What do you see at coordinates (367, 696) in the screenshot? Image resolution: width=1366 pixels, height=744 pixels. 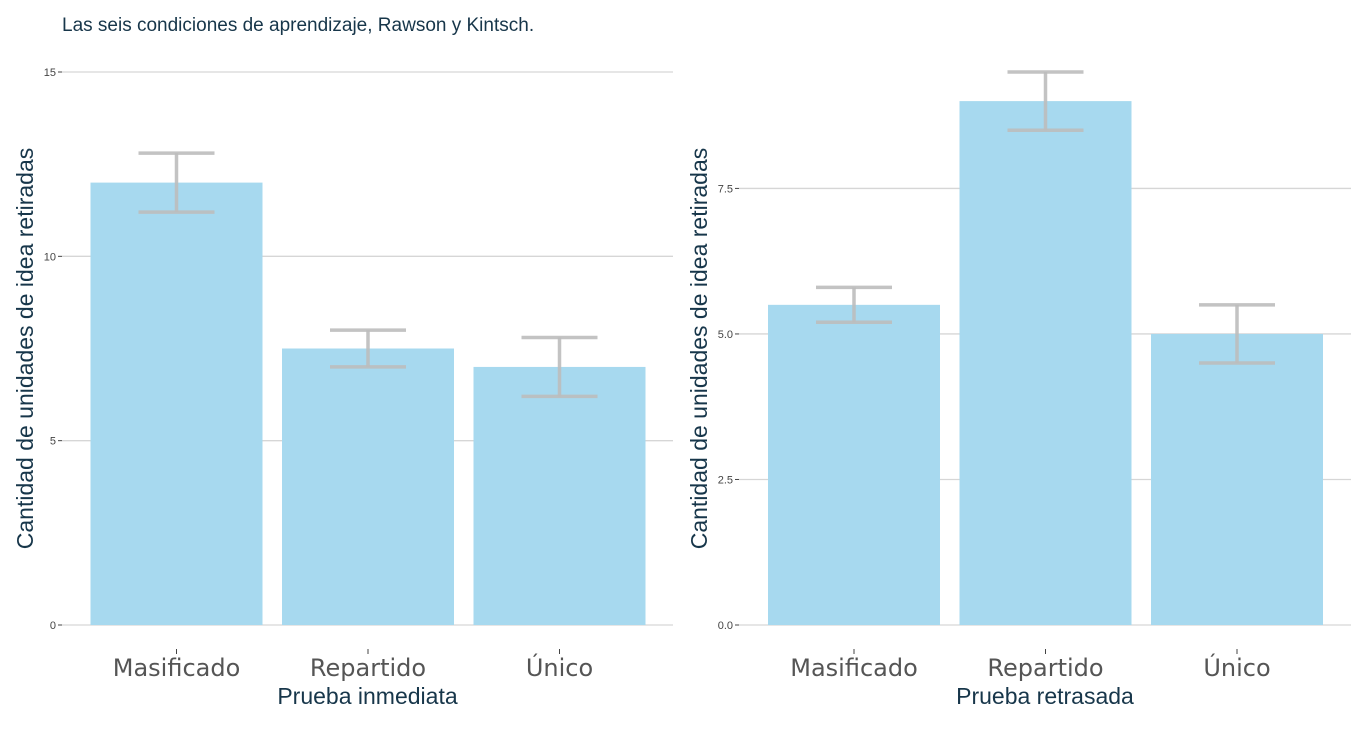 I see `x-axis-title: Prueba inmediata` at bounding box center [367, 696].